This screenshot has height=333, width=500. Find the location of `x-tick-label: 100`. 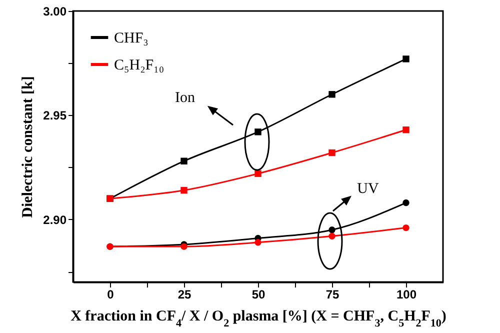

x-tick-label: 100 is located at coordinates (406, 295).